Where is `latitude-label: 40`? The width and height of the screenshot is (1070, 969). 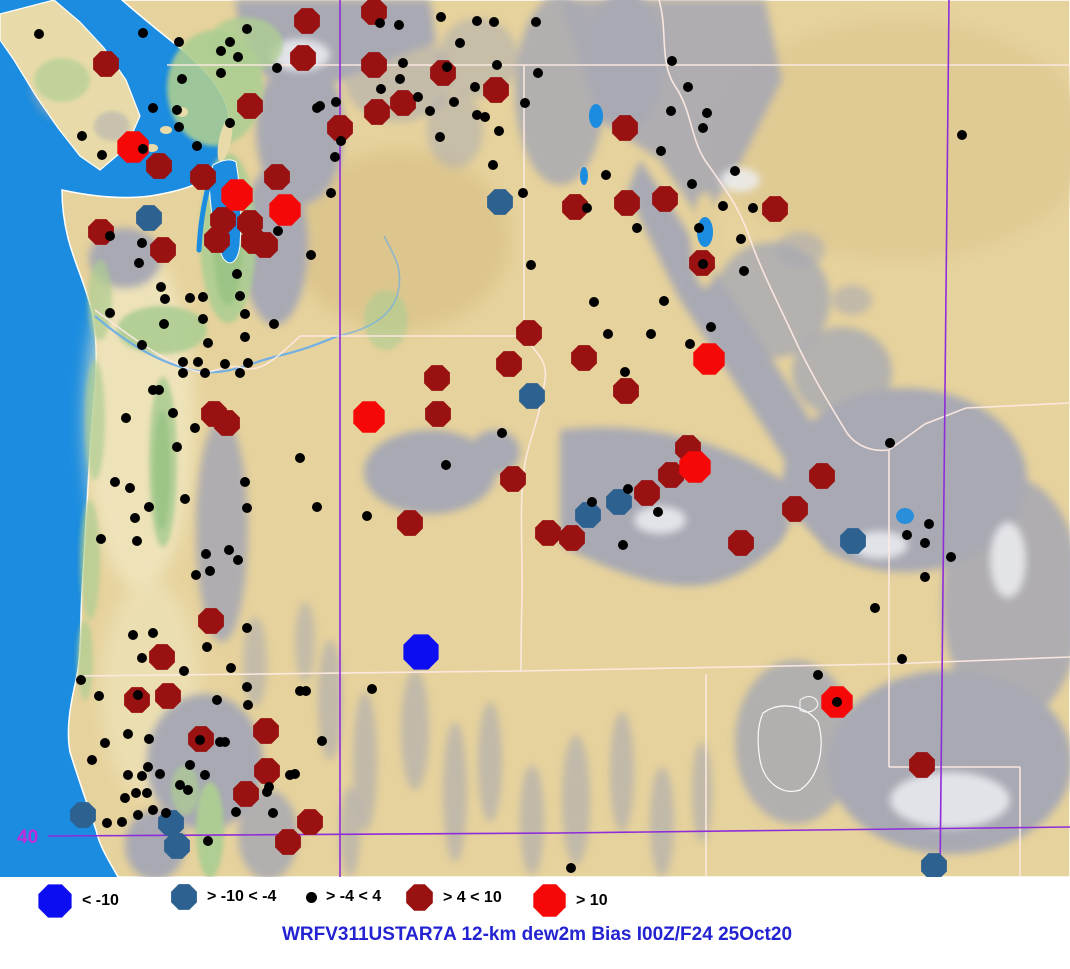
latitude-label: 40 is located at coordinates (27, 837).